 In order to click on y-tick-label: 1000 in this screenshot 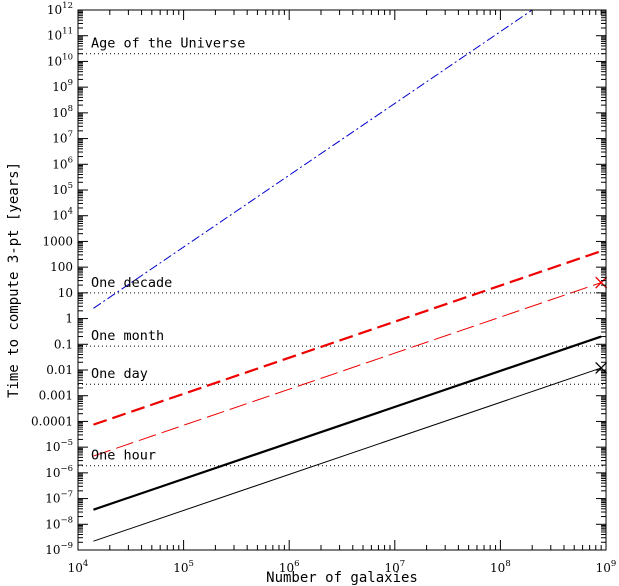, I will do `click(57, 241)`.